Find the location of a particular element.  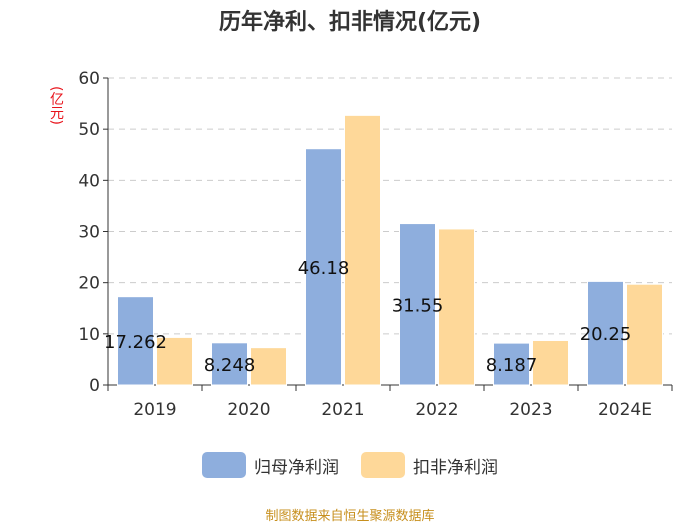

x-tick-label: 2023 is located at coordinates (530, 410).